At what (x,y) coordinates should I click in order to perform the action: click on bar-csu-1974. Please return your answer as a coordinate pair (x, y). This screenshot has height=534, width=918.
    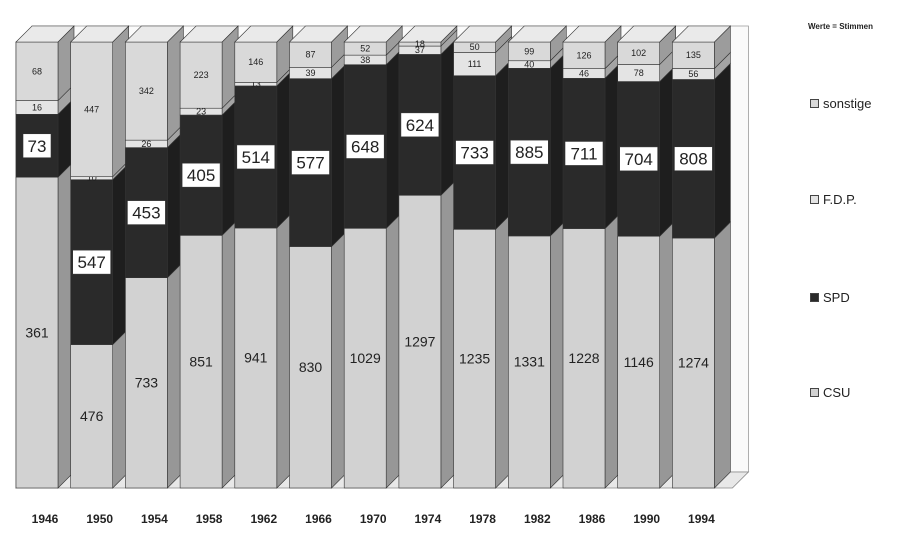
    Looking at the image, I should click on (420, 341).